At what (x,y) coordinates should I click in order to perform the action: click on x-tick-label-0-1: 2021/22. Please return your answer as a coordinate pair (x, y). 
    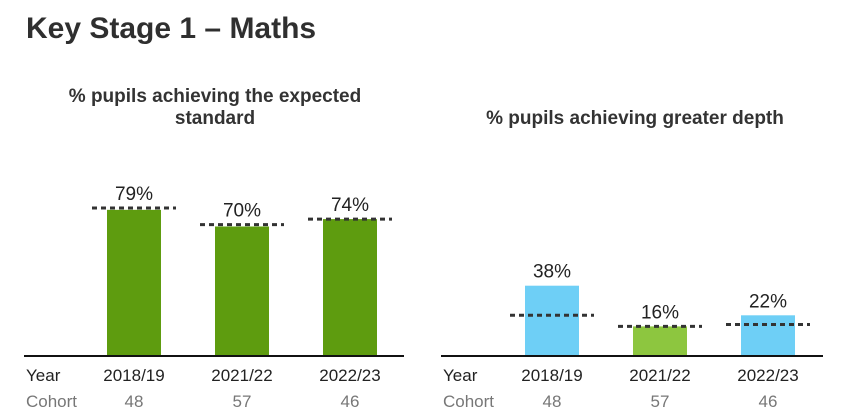
    Looking at the image, I should click on (241, 375).